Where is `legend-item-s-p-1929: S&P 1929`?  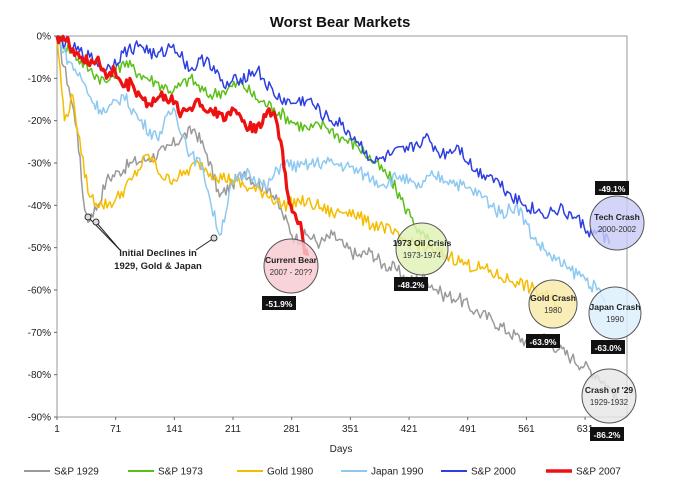
legend-item-s-p-1929: S&P 1929 is located at coordinates (61, 472).